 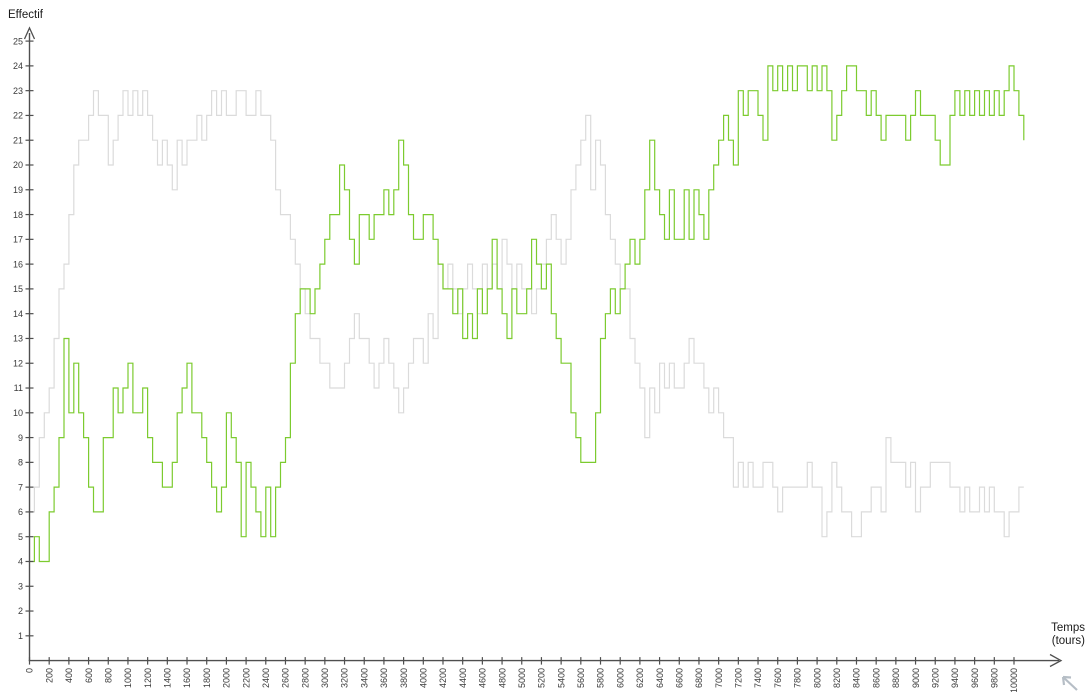 What do you see at coordinates (168, 678) in the screenshot?
I see `x-tick-label: 1400` at bounding box center [168, 678].